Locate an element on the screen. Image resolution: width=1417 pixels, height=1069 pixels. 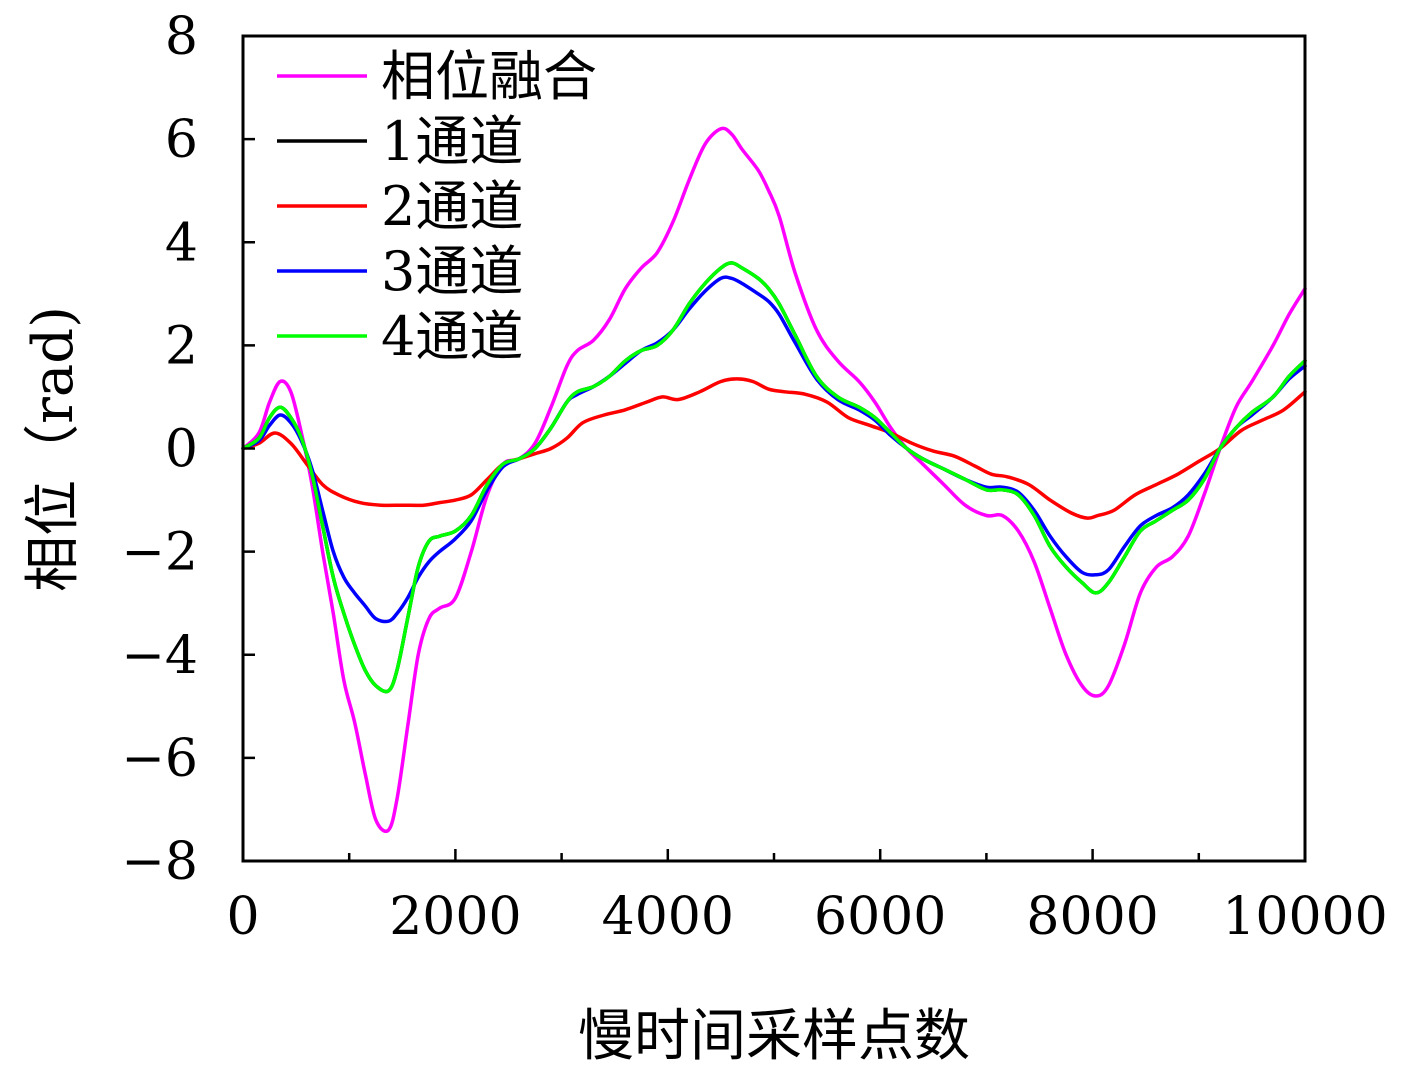
y-axis-title: 相位（rad) is located at coordinates (53, 449).